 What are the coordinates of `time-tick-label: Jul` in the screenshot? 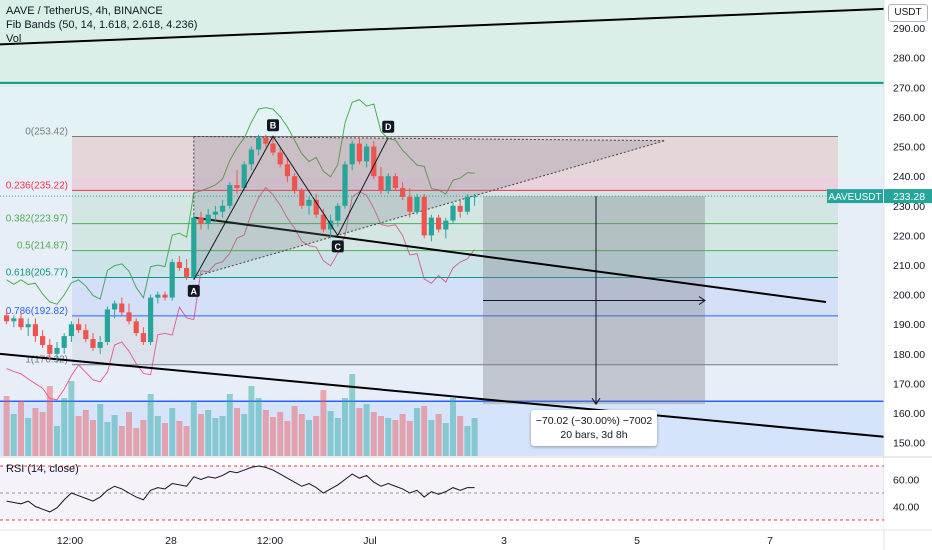 It's located at (369, 541).